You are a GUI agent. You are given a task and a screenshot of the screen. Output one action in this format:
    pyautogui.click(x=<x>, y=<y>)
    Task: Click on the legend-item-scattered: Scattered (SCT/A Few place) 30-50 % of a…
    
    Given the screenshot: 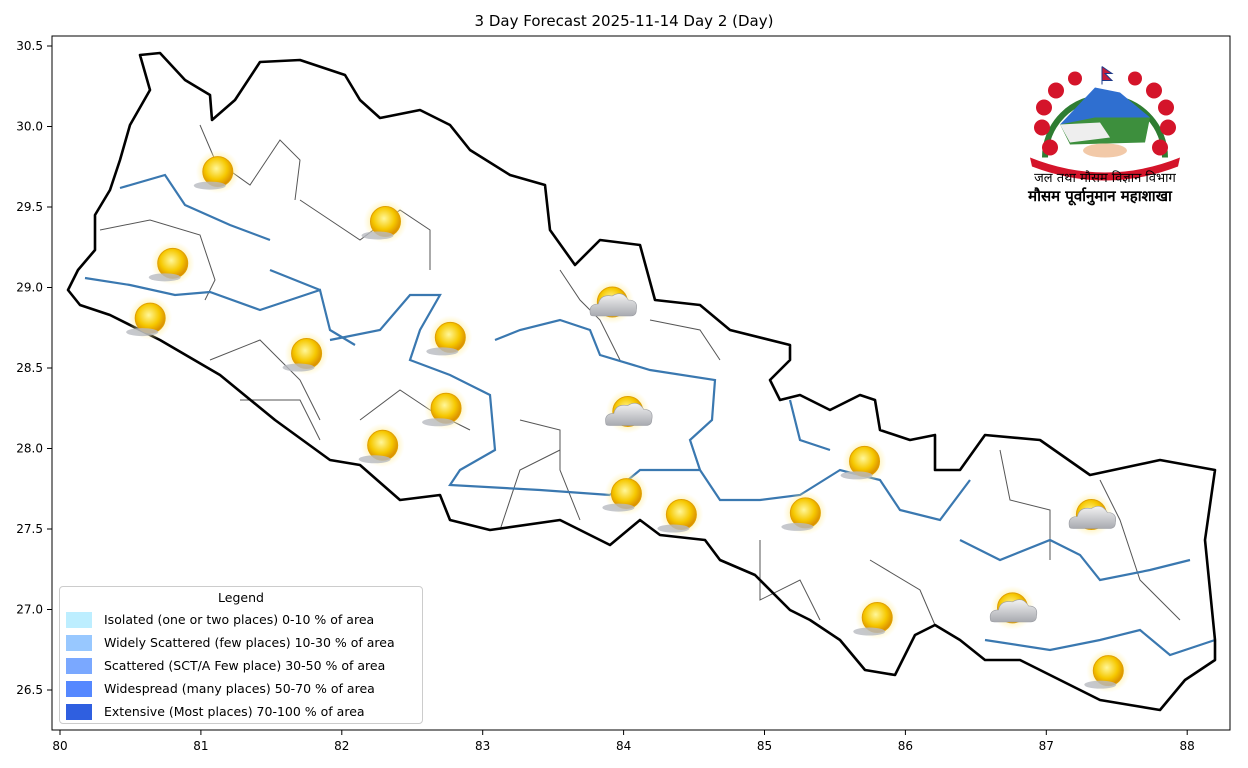 What is the action you would take?
    pyautogui.click(x=241, y=665)
    